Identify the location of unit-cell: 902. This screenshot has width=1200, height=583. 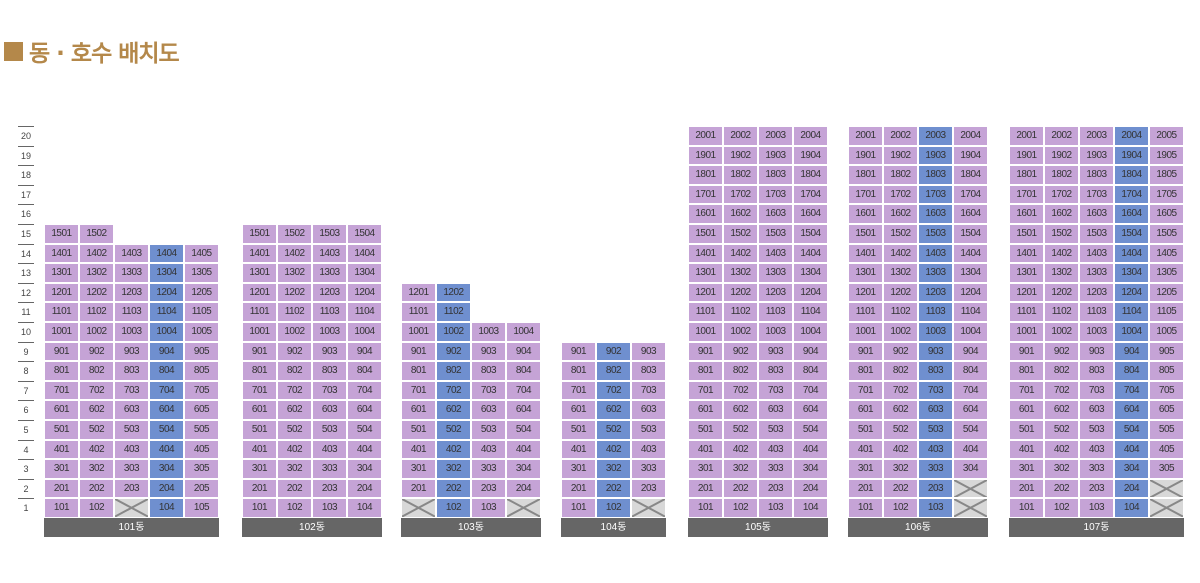
(294, 351).